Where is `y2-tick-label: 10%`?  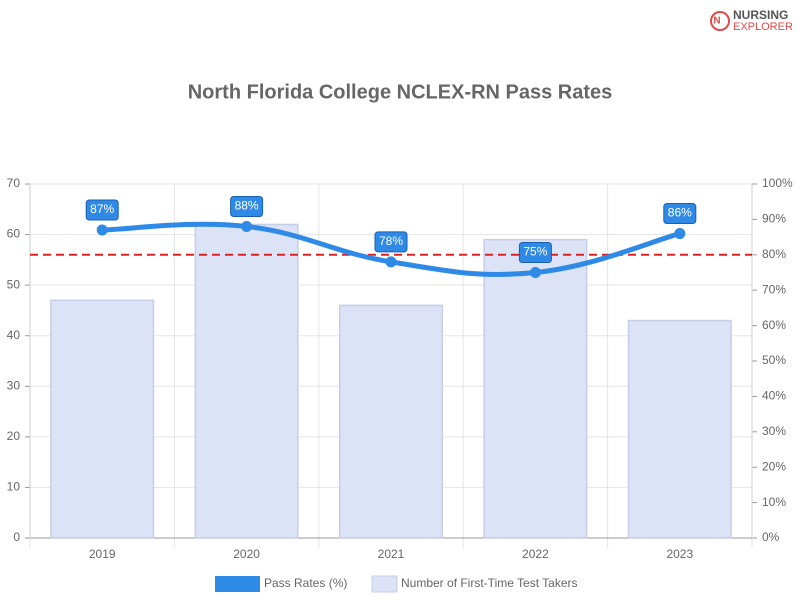
y2-tick-label: 10% is located at coordinates (774, 502).